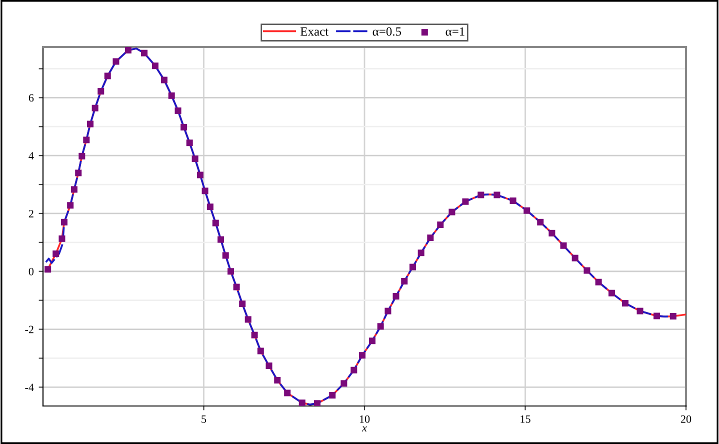 The height and width of the screenshot is (444, 719). What do you see at coordinates (387, 31) in the screenshot?
I see `legend-label: α=0.5` at bounding box center [387, 31].